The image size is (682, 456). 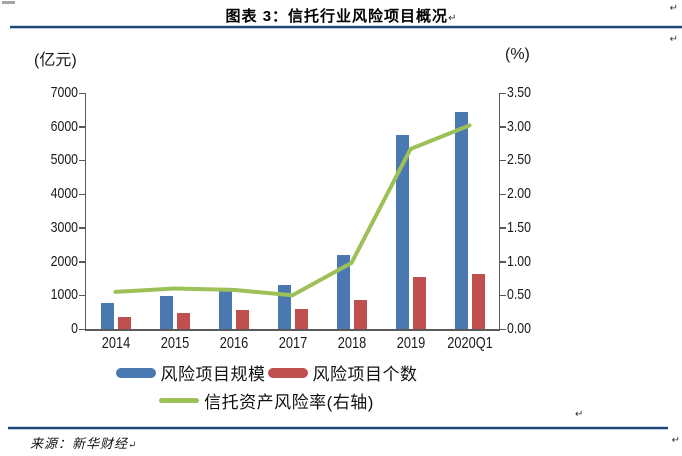 What do you see at coordinates (64, 92) in the screenshot?
I see `left-axis-tick-label: 7000` at bounding box center [64, 92].